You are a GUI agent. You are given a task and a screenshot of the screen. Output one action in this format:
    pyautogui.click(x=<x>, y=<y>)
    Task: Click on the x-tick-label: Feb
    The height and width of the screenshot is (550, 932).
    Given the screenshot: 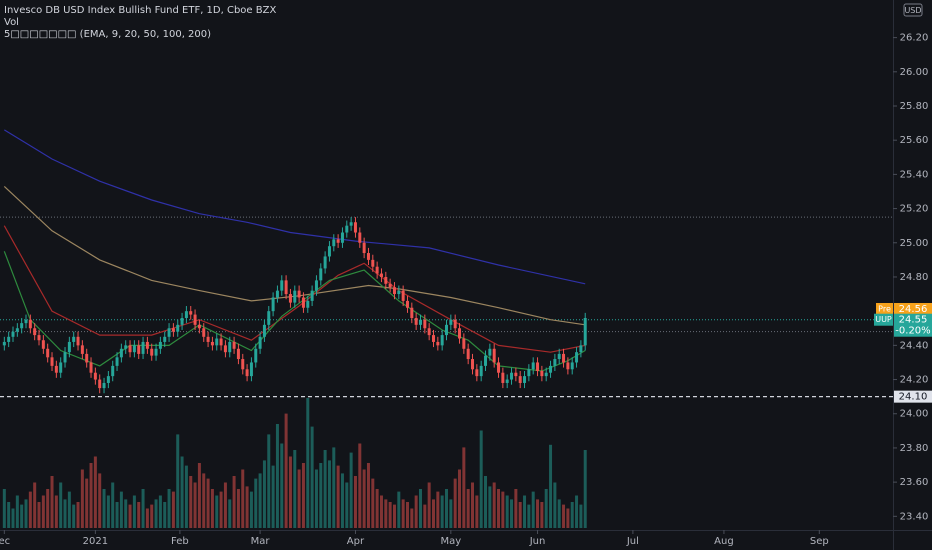 What is the action you would take?
    pyautogui.click(x=180, y=541)
    